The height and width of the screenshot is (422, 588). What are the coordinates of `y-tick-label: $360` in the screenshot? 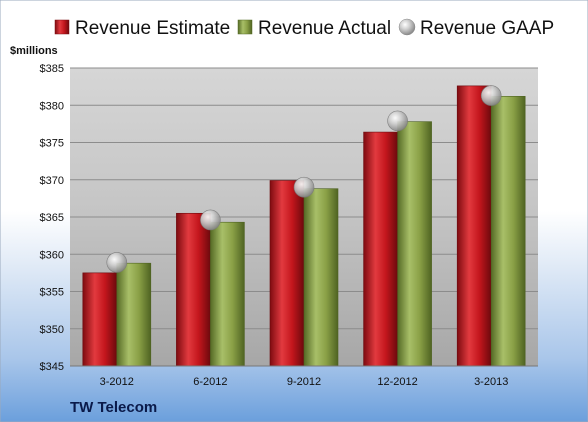 It's located at (52, 255).